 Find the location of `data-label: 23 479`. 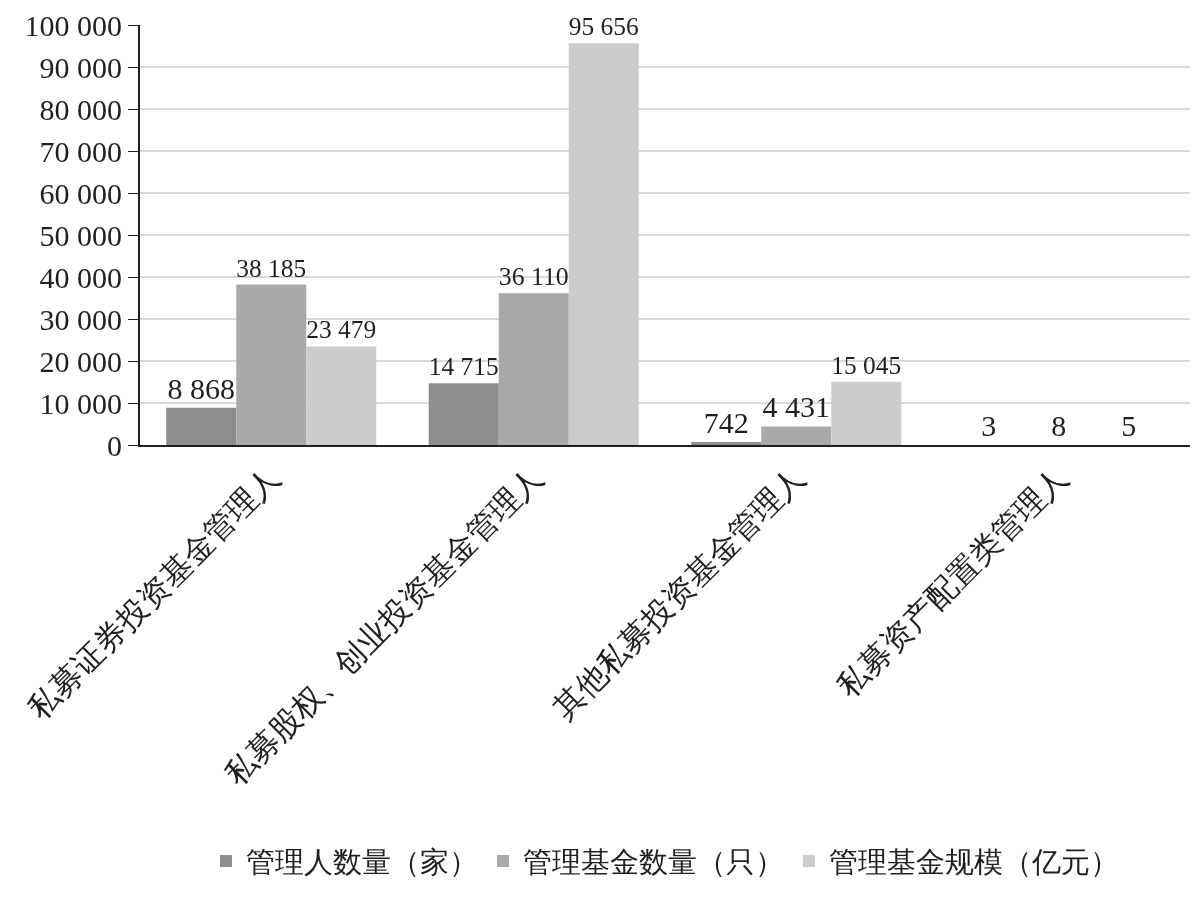

data-label: 23 479 is located at coordinates (341, 330).